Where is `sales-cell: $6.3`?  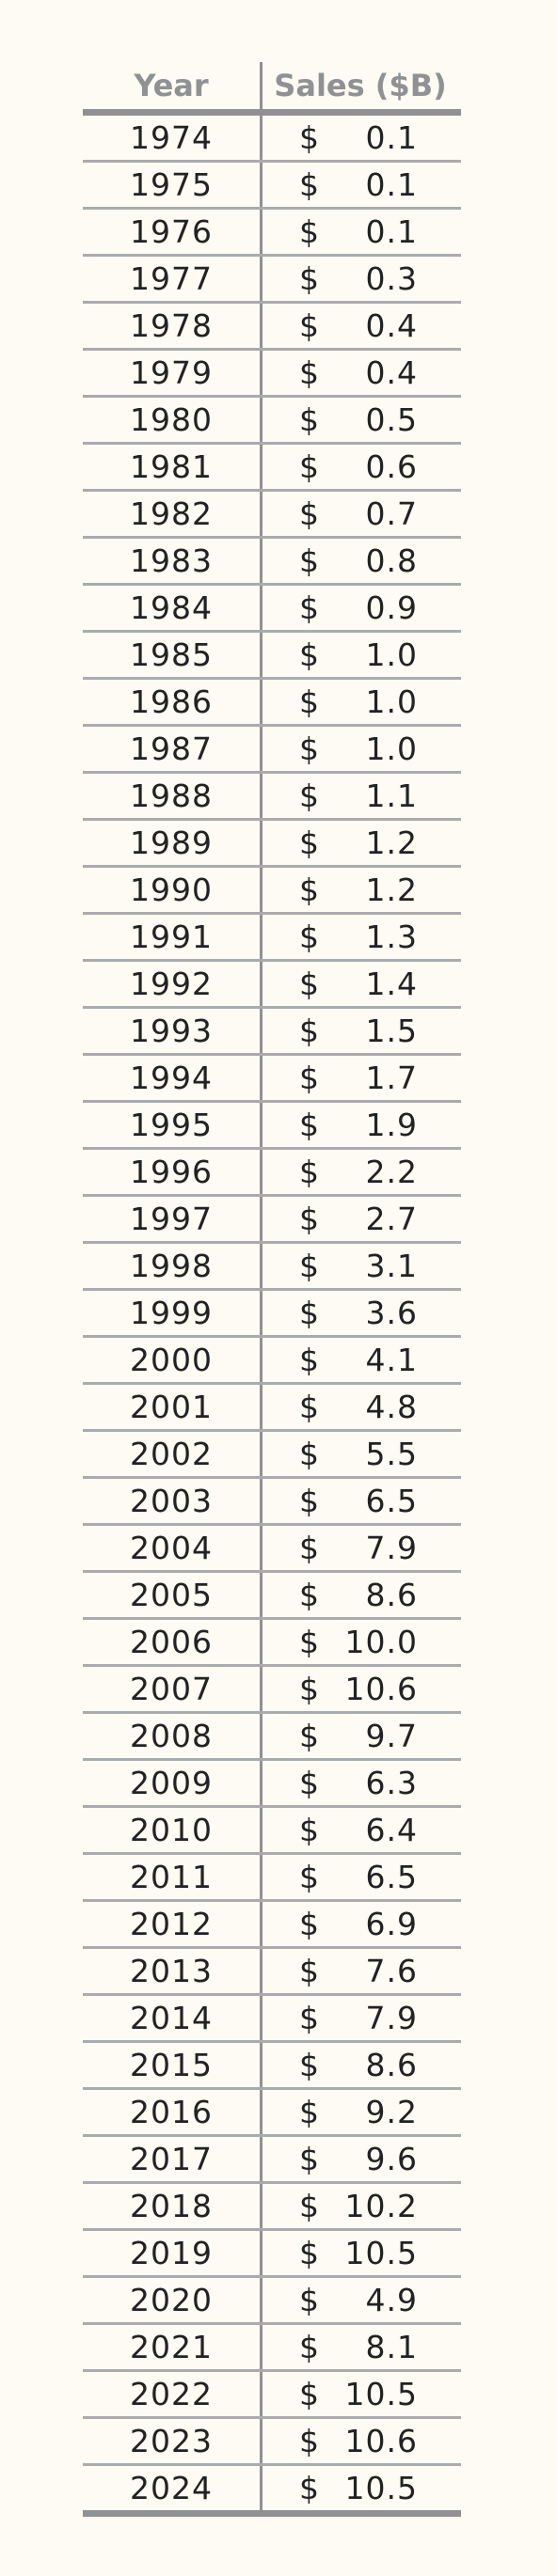 sales-cell: $6.3 is located at coordinates (360, 1783).